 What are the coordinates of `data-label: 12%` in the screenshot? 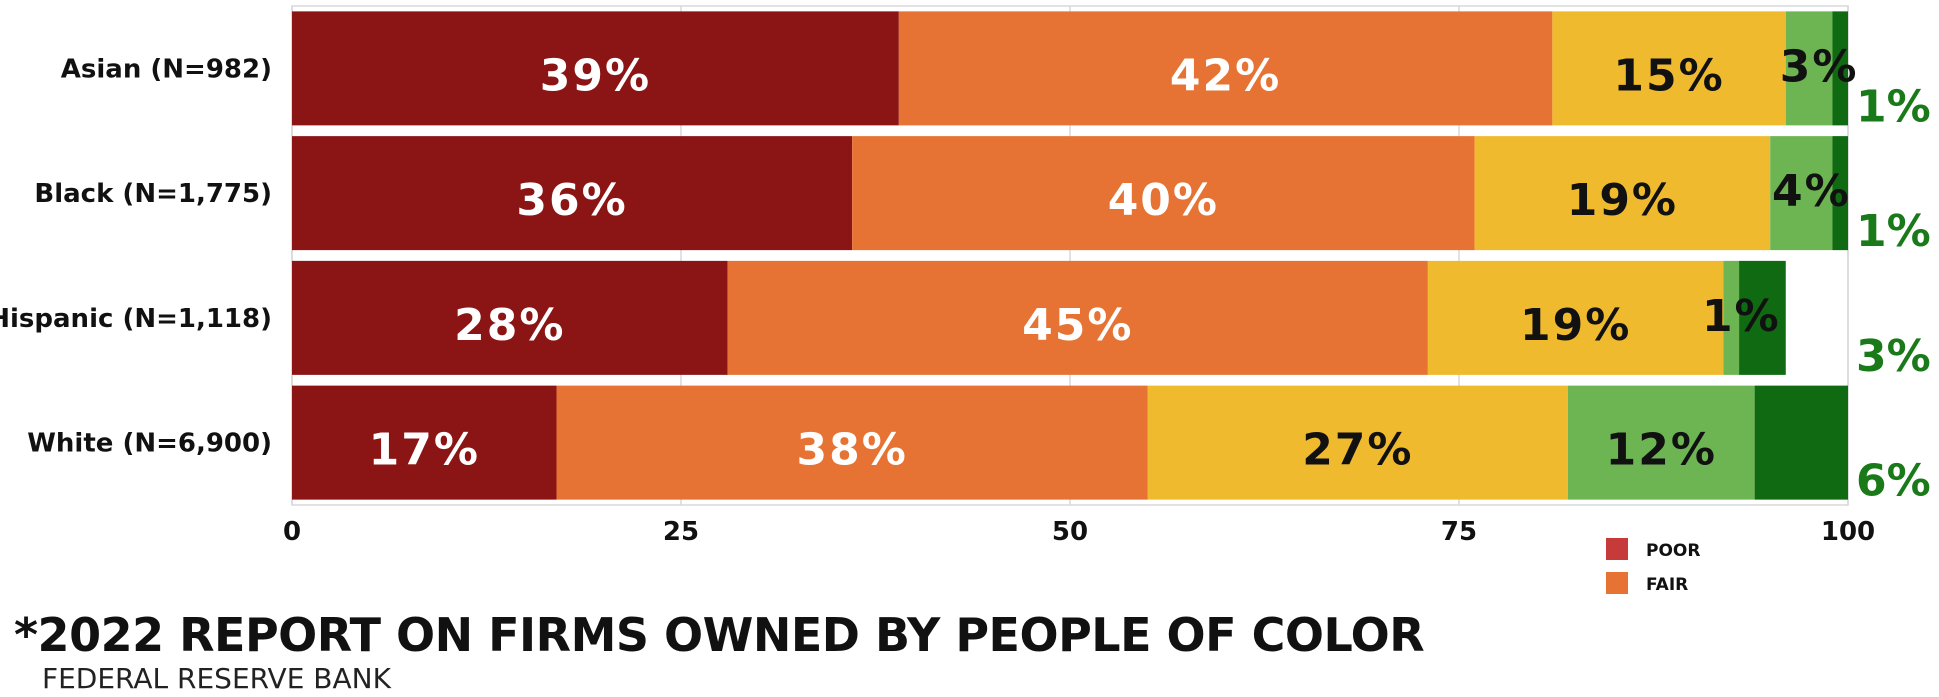 It's located at (1661, 450).